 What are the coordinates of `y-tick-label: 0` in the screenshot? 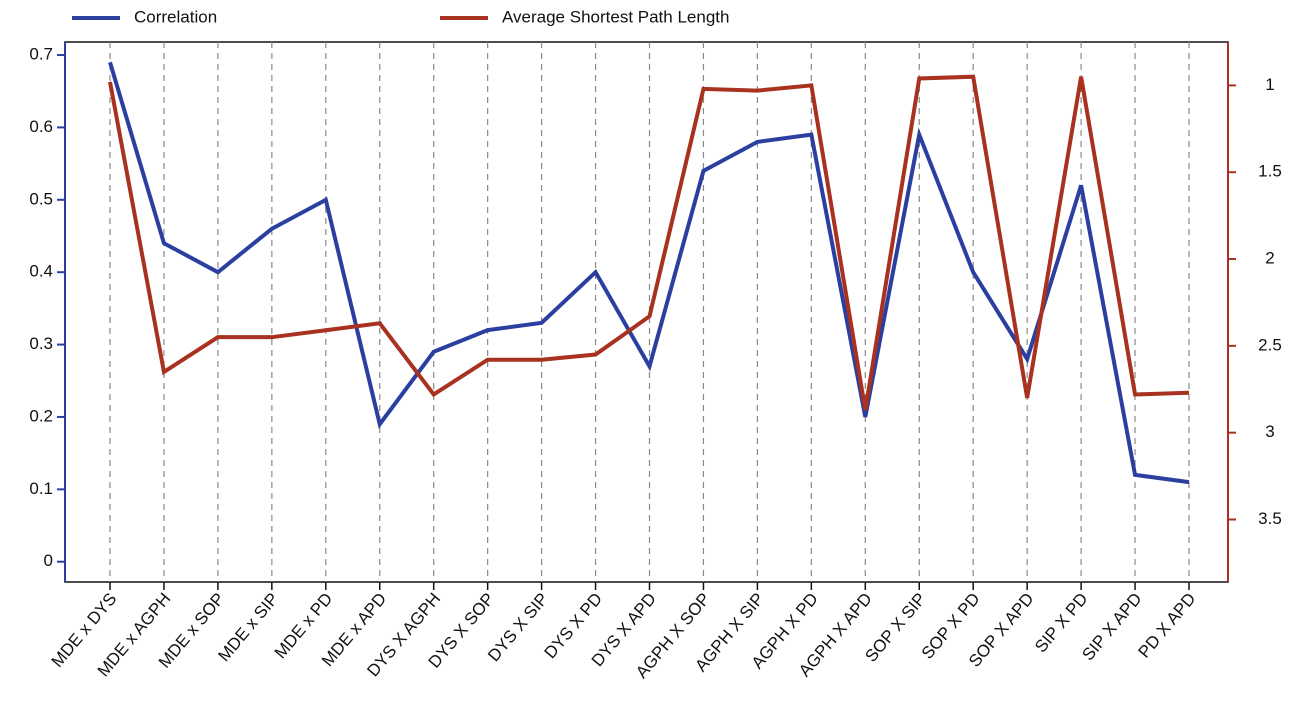 It's located at (48, 560).